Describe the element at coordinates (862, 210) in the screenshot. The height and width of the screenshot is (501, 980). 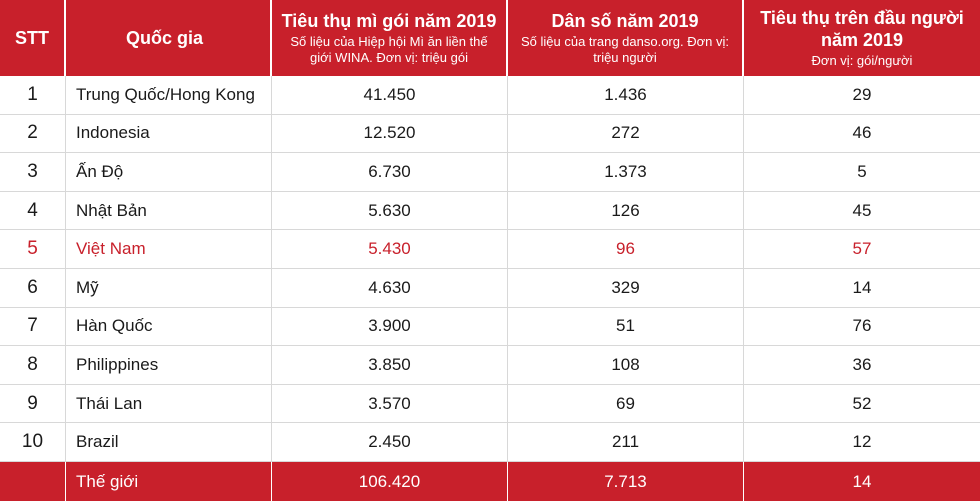
I see `cell-per-capita: 45` at that location.